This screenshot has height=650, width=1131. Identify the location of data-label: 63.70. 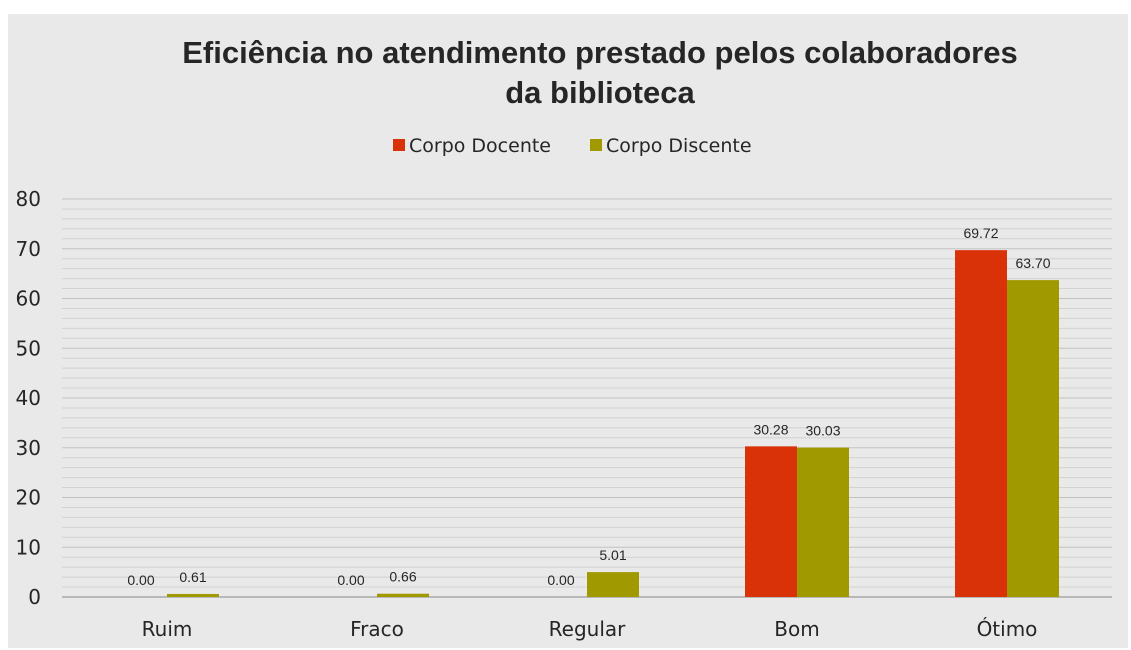
(1032, 263).